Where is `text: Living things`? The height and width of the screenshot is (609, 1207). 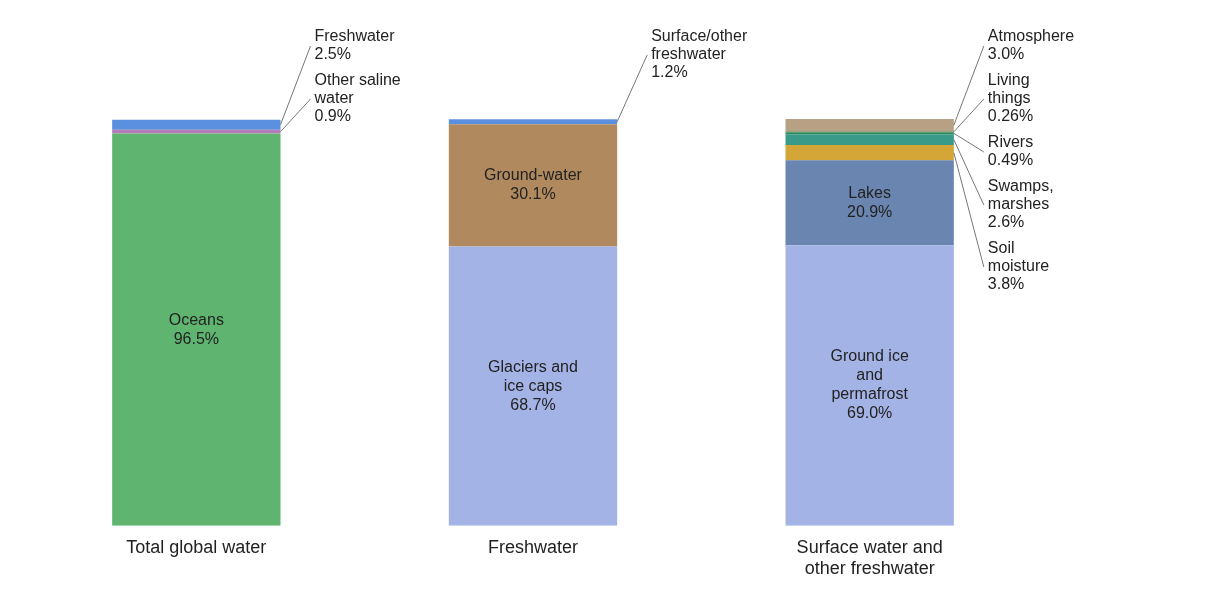
text: Living things is located at coordinates (1009, 89).